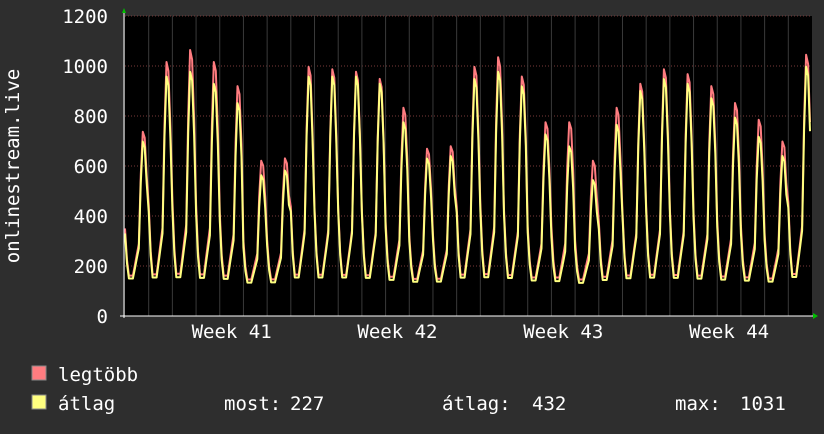 This screenshot has width=824, height=434. Describe the element at coordinates (476, 404) in the screenshot. I see `average-label: átlag:` at that location.